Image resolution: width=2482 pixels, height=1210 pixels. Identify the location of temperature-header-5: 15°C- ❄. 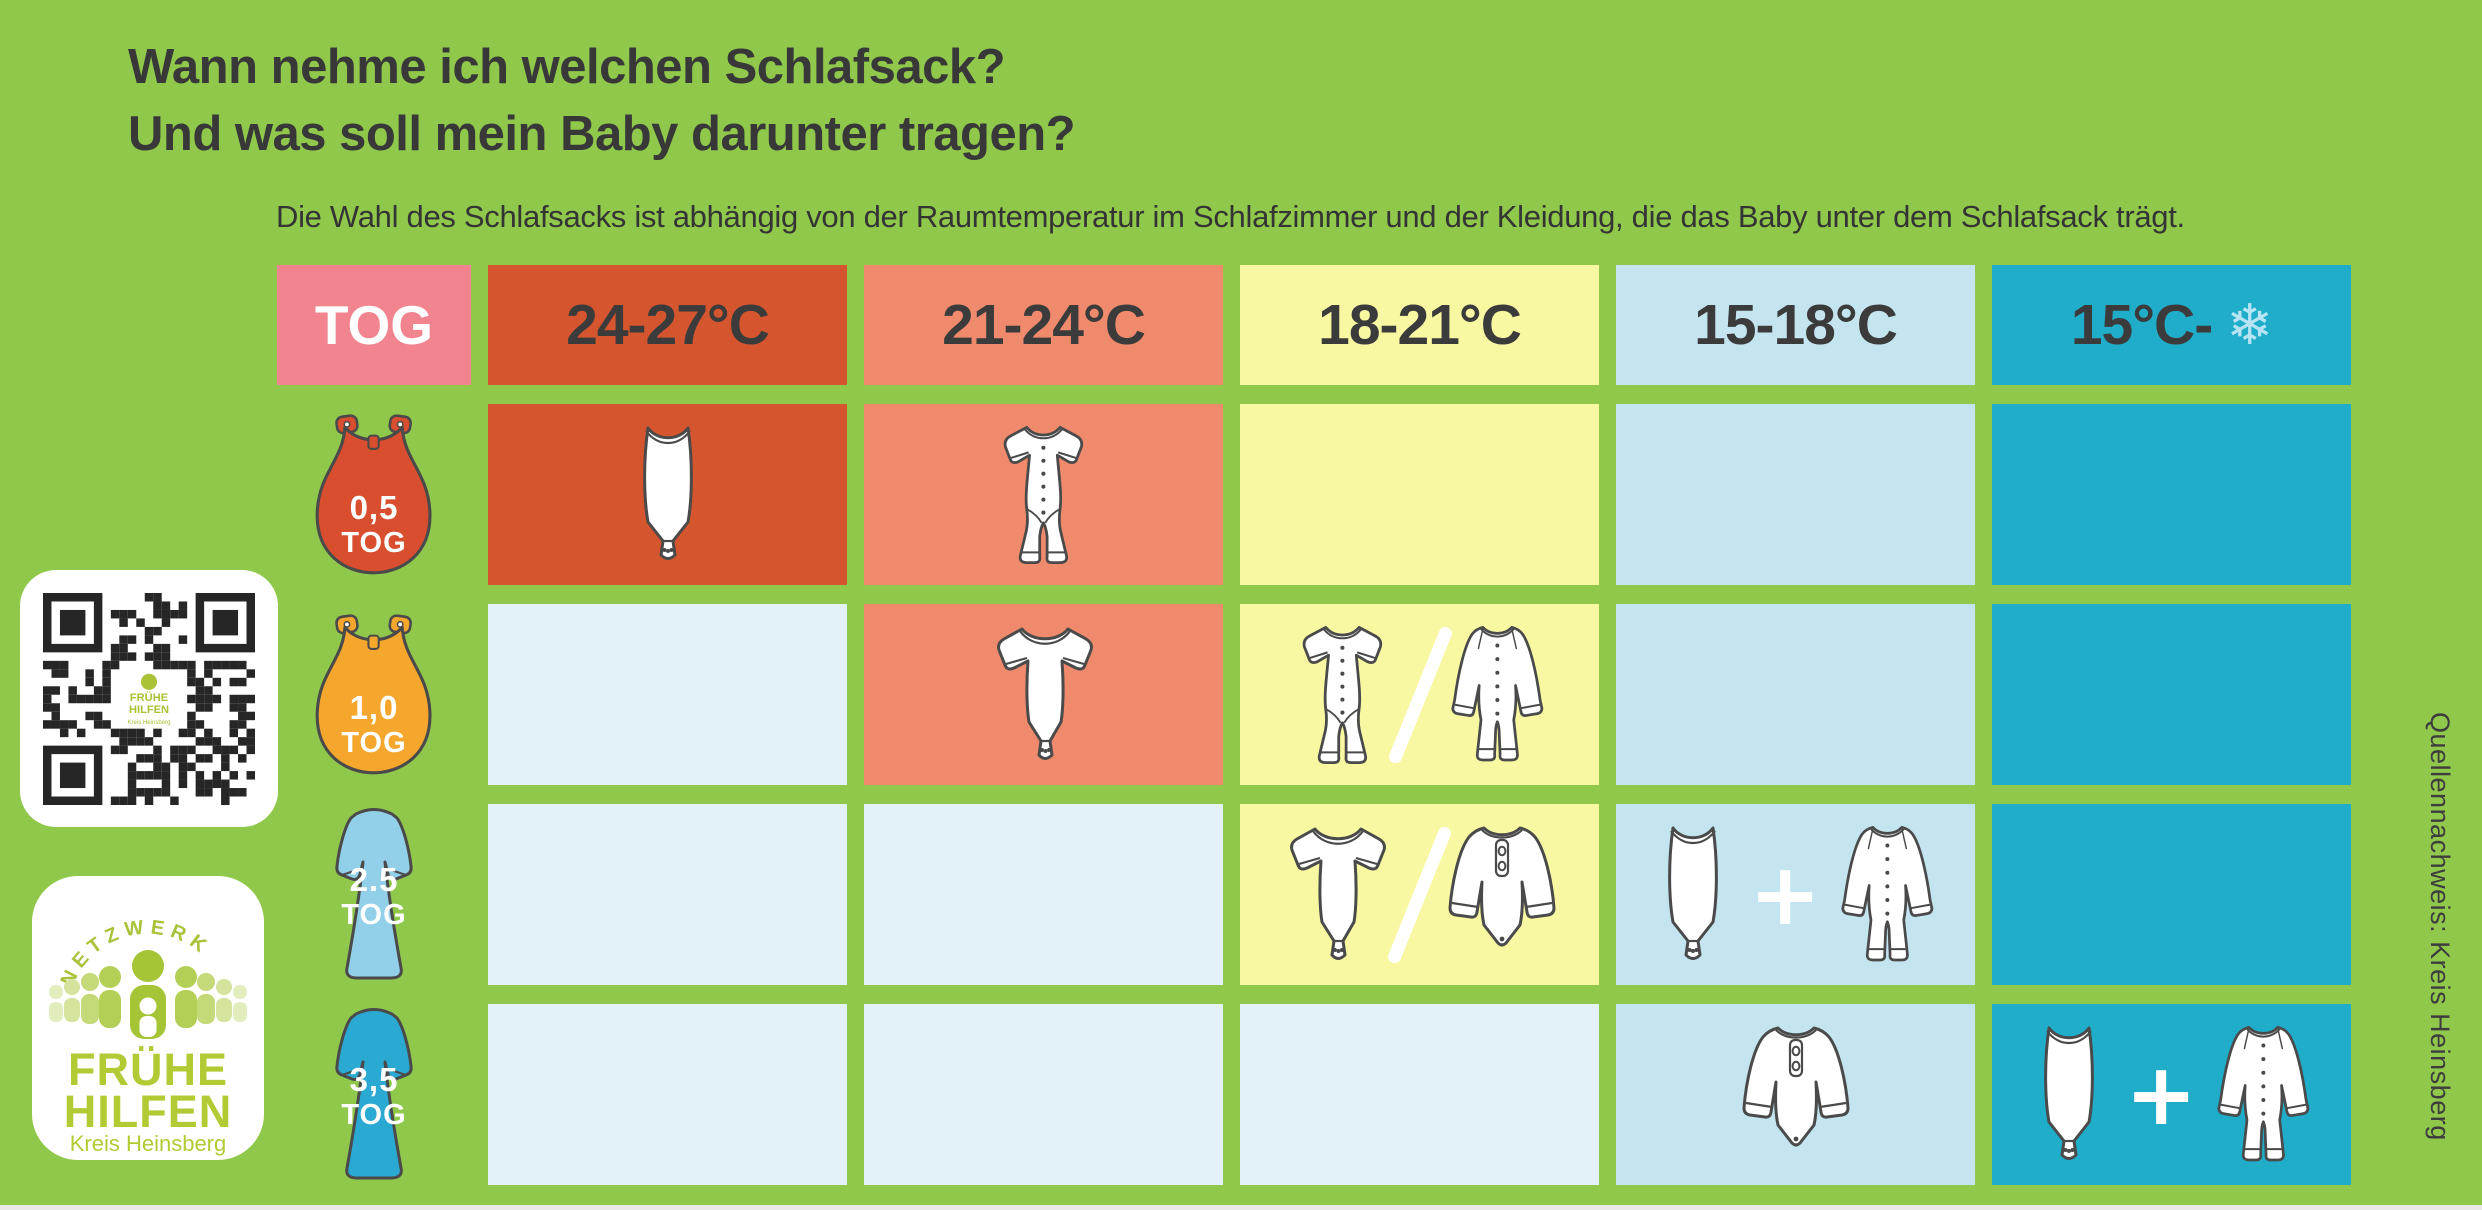
(2171, 325).